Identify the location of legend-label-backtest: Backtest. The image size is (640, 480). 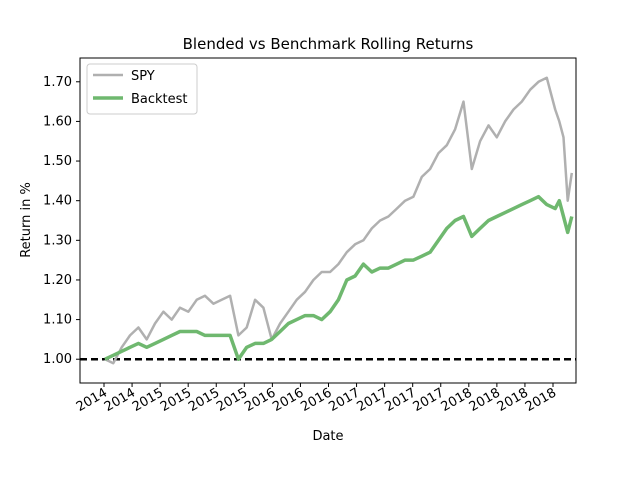
(159, 99).